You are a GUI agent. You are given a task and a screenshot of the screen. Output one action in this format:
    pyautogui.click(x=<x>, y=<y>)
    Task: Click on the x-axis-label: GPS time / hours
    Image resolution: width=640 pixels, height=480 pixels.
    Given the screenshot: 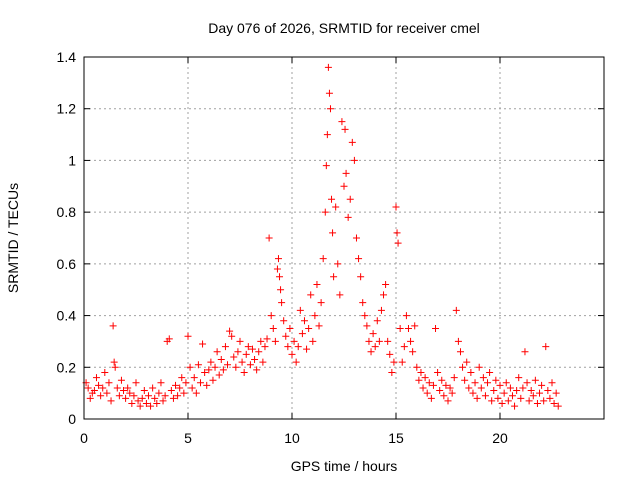 What is the action you would take?
    pyautogui.click(x=344, y=466)
    